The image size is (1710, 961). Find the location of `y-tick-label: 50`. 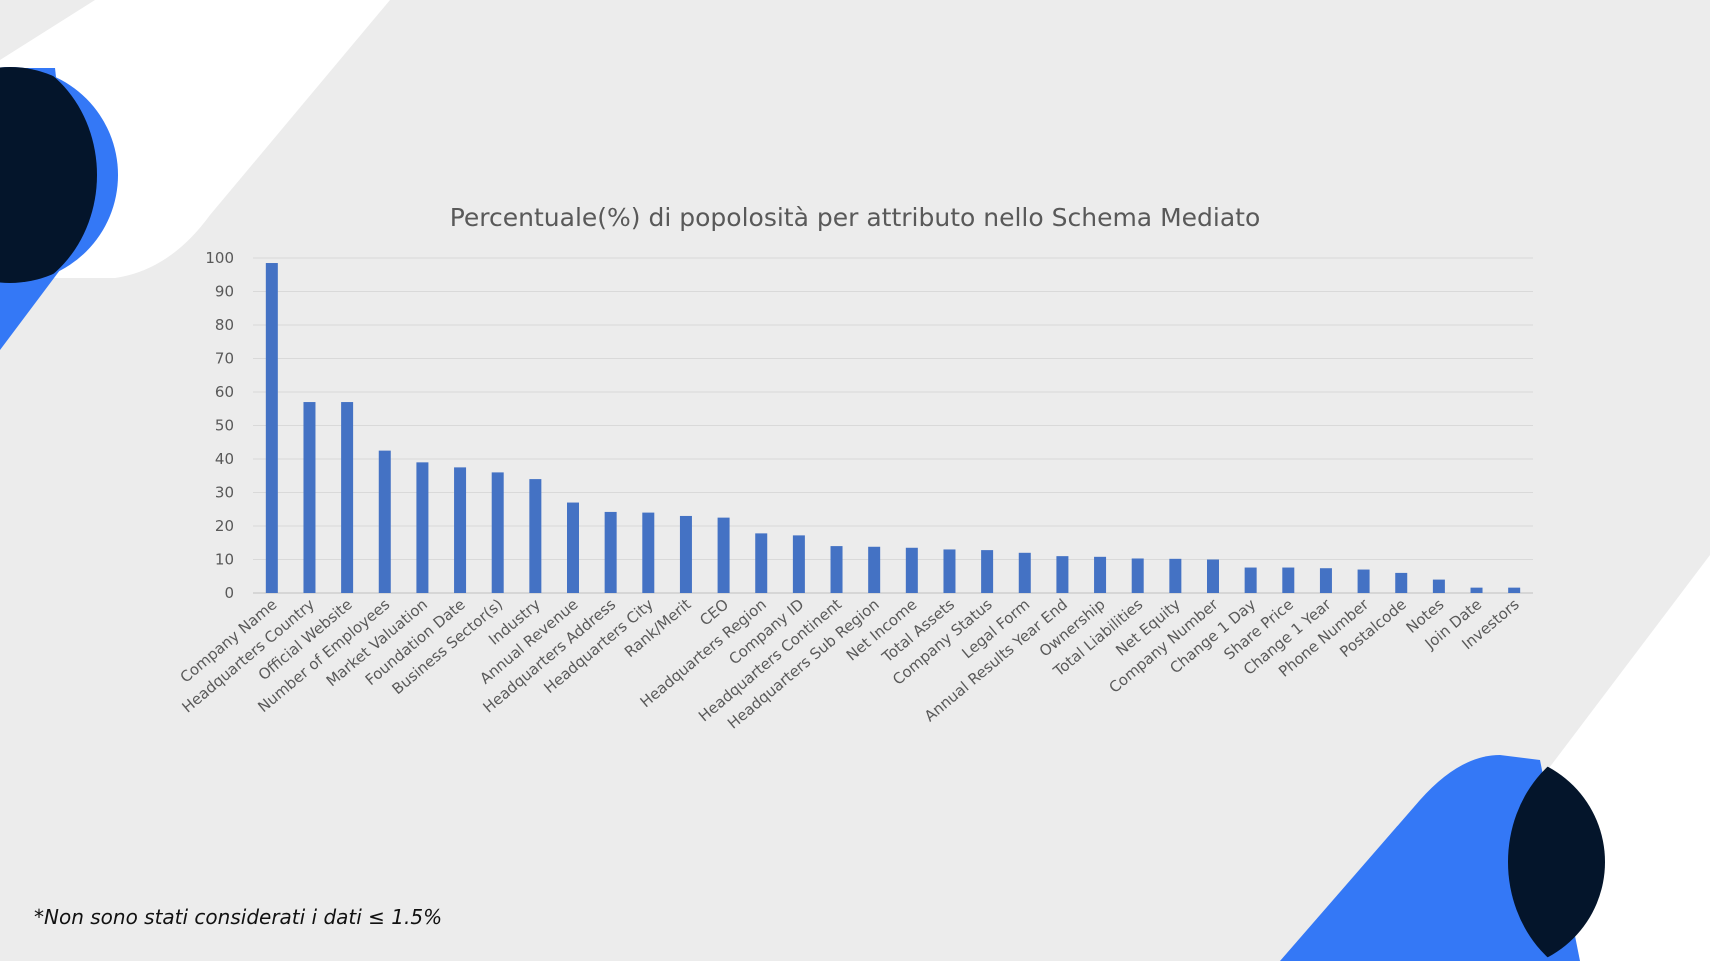

y-tick-label: 50 is located at coordinates (224, 426).